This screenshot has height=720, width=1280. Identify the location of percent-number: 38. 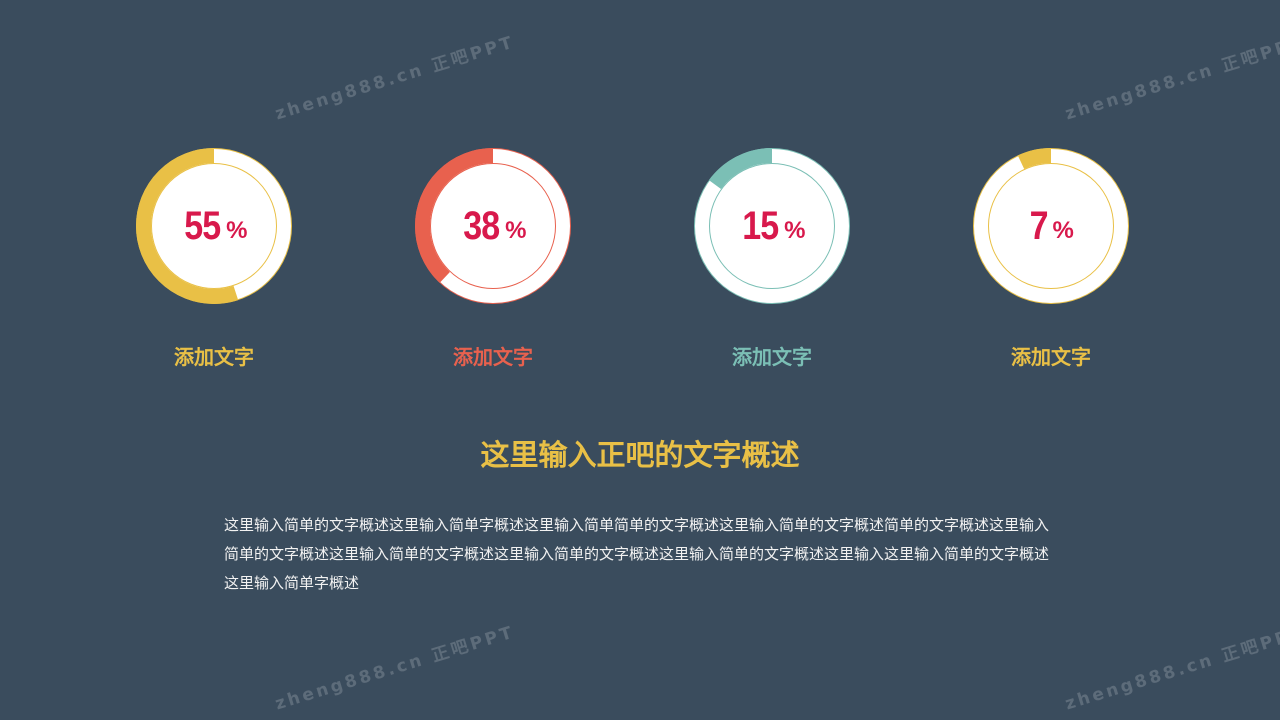
(481, 225).